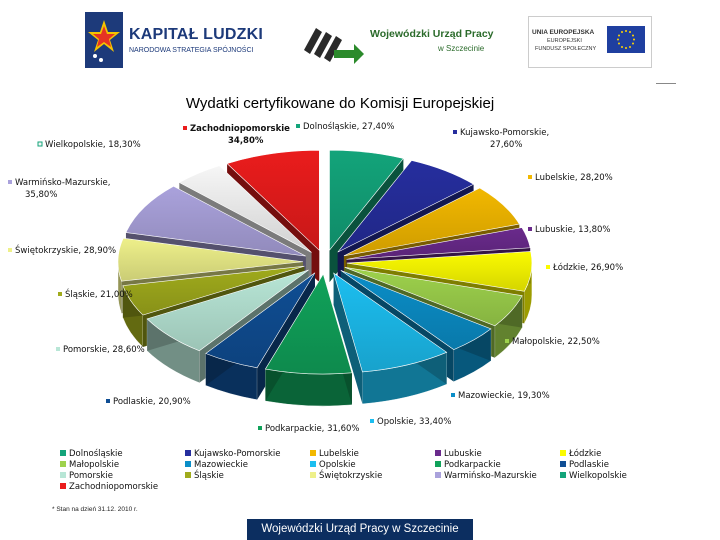 The image size is (720, 540). Describe the element at coordinates (351, 476) in the screenshot. I see `legend-label-swietokrzyskie: Świętokrzyskie` at that location.